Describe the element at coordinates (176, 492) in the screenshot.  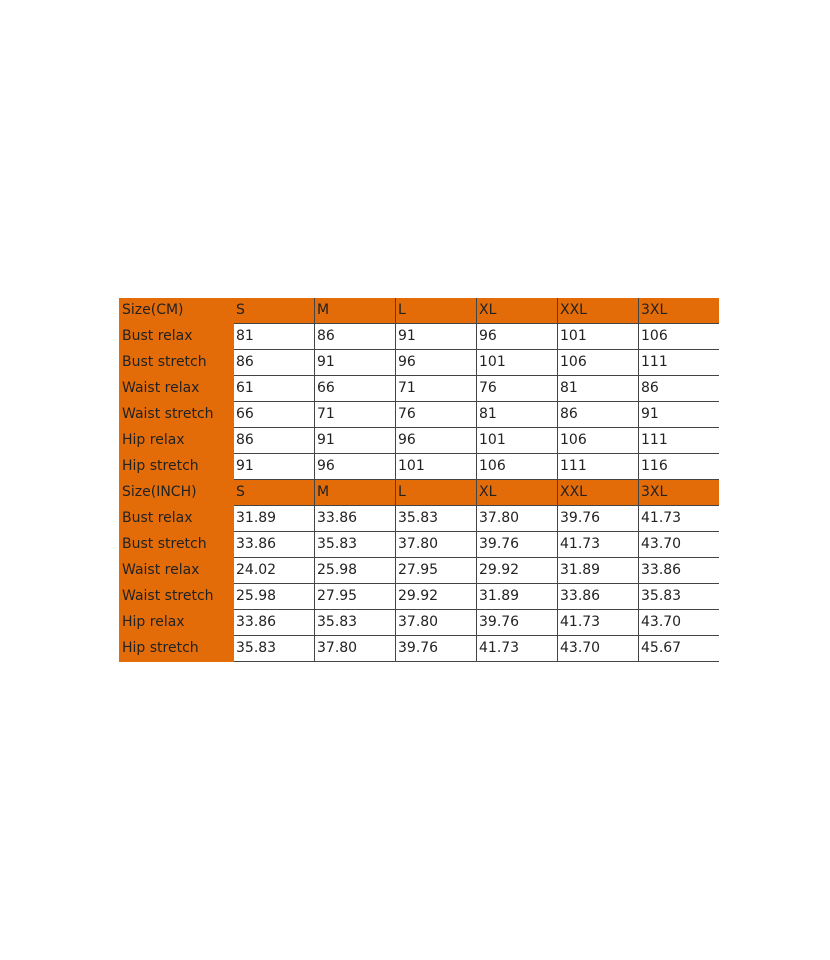
I see `unit-header: Size(INCH)` at that location.